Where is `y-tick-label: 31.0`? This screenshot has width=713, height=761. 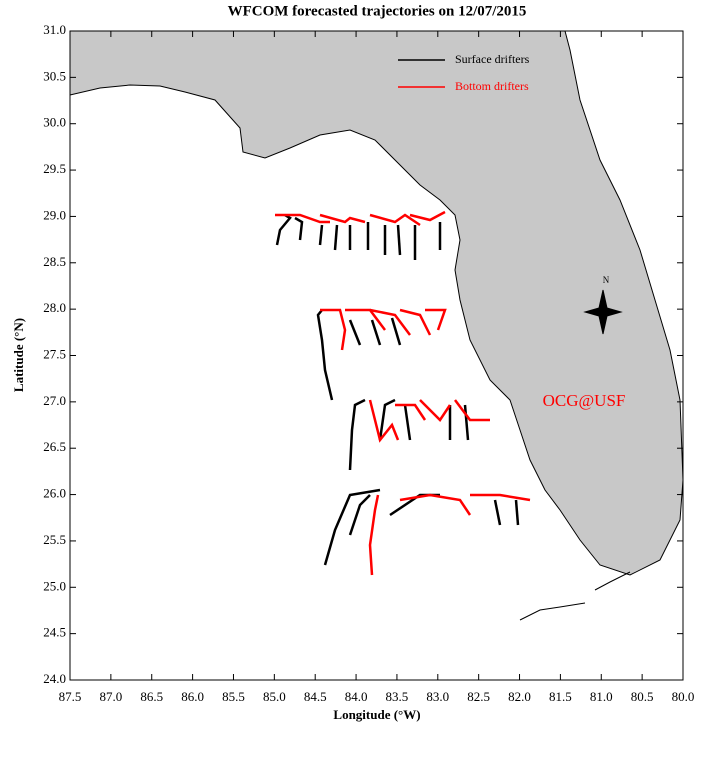 y-tick-label: 31.0 is located at coordinates (54, 29).